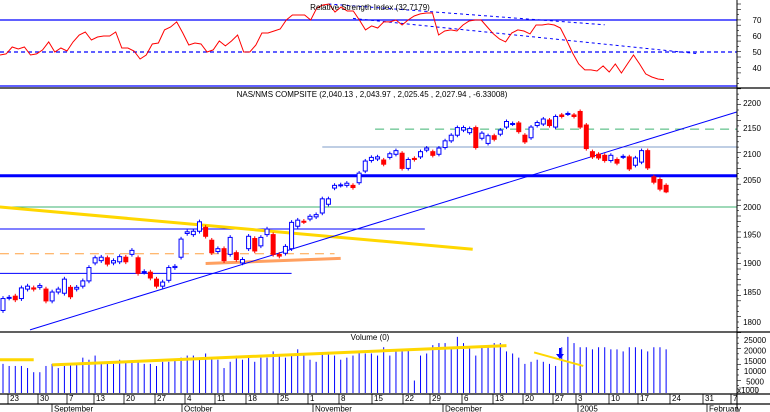 Image resolution: width=770 pixels, height=412 pixels. I want to click on day-label: 1, so click(312, 398).